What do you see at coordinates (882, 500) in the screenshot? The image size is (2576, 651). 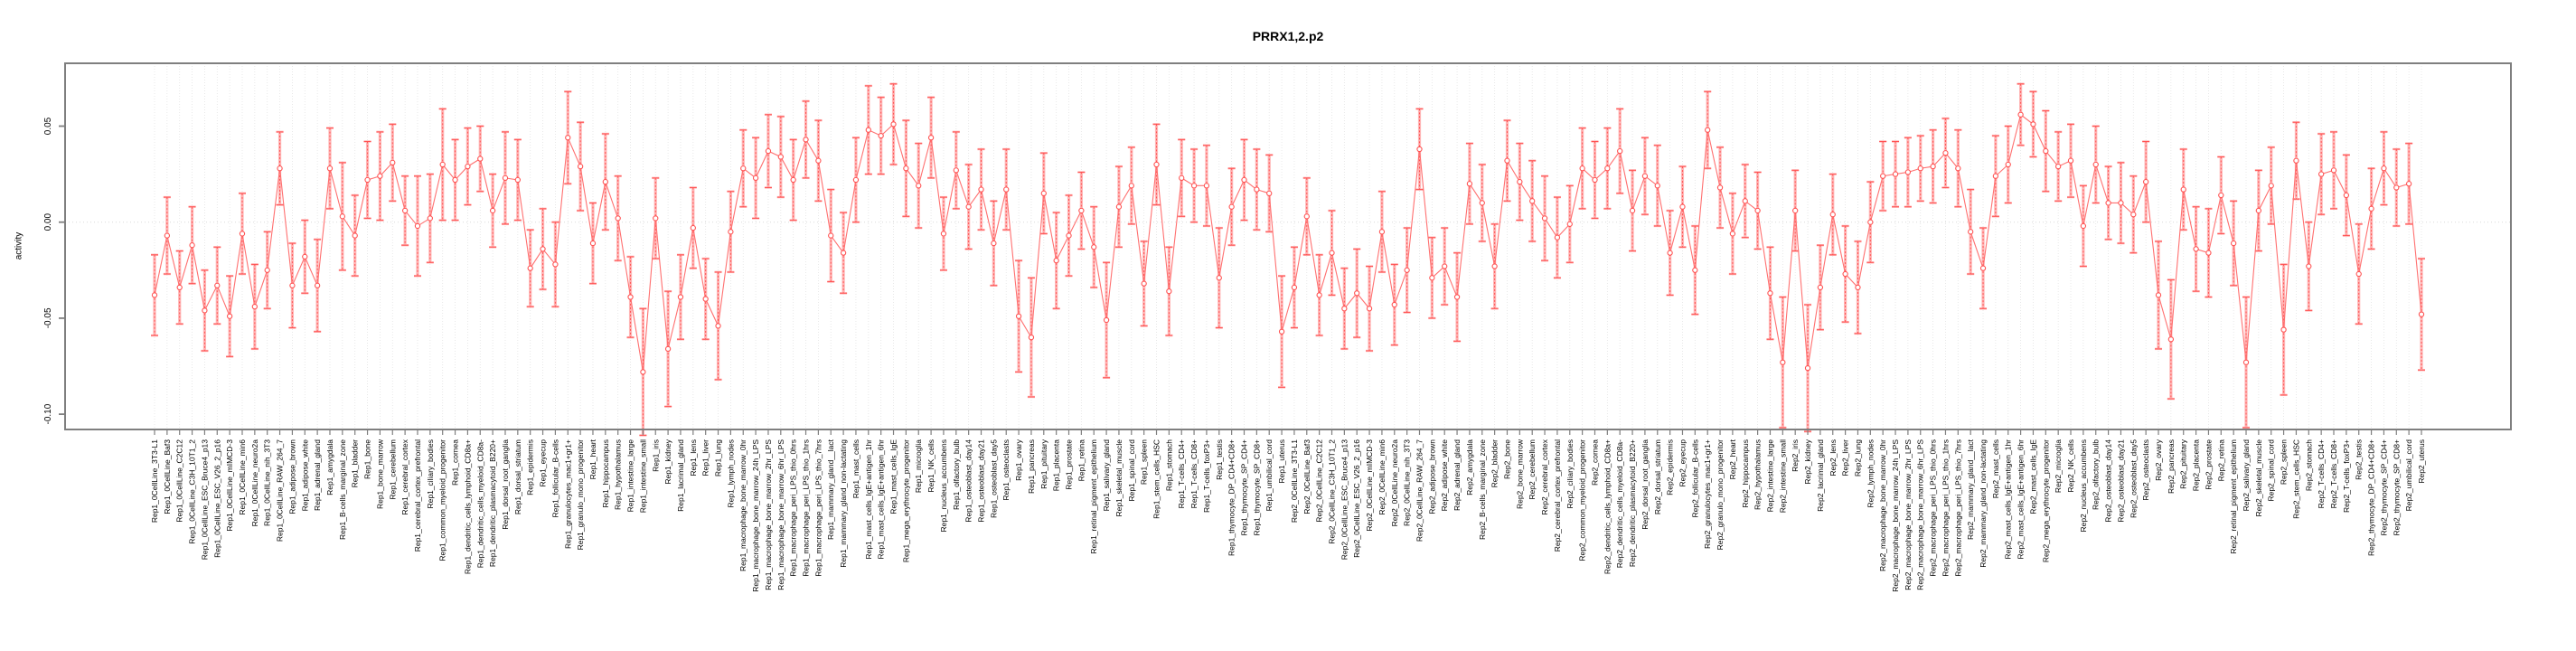 I see `x-tick-label: Rep1_mast_cells_IgE+antigen_6hr` at bounding box center [882, 500].